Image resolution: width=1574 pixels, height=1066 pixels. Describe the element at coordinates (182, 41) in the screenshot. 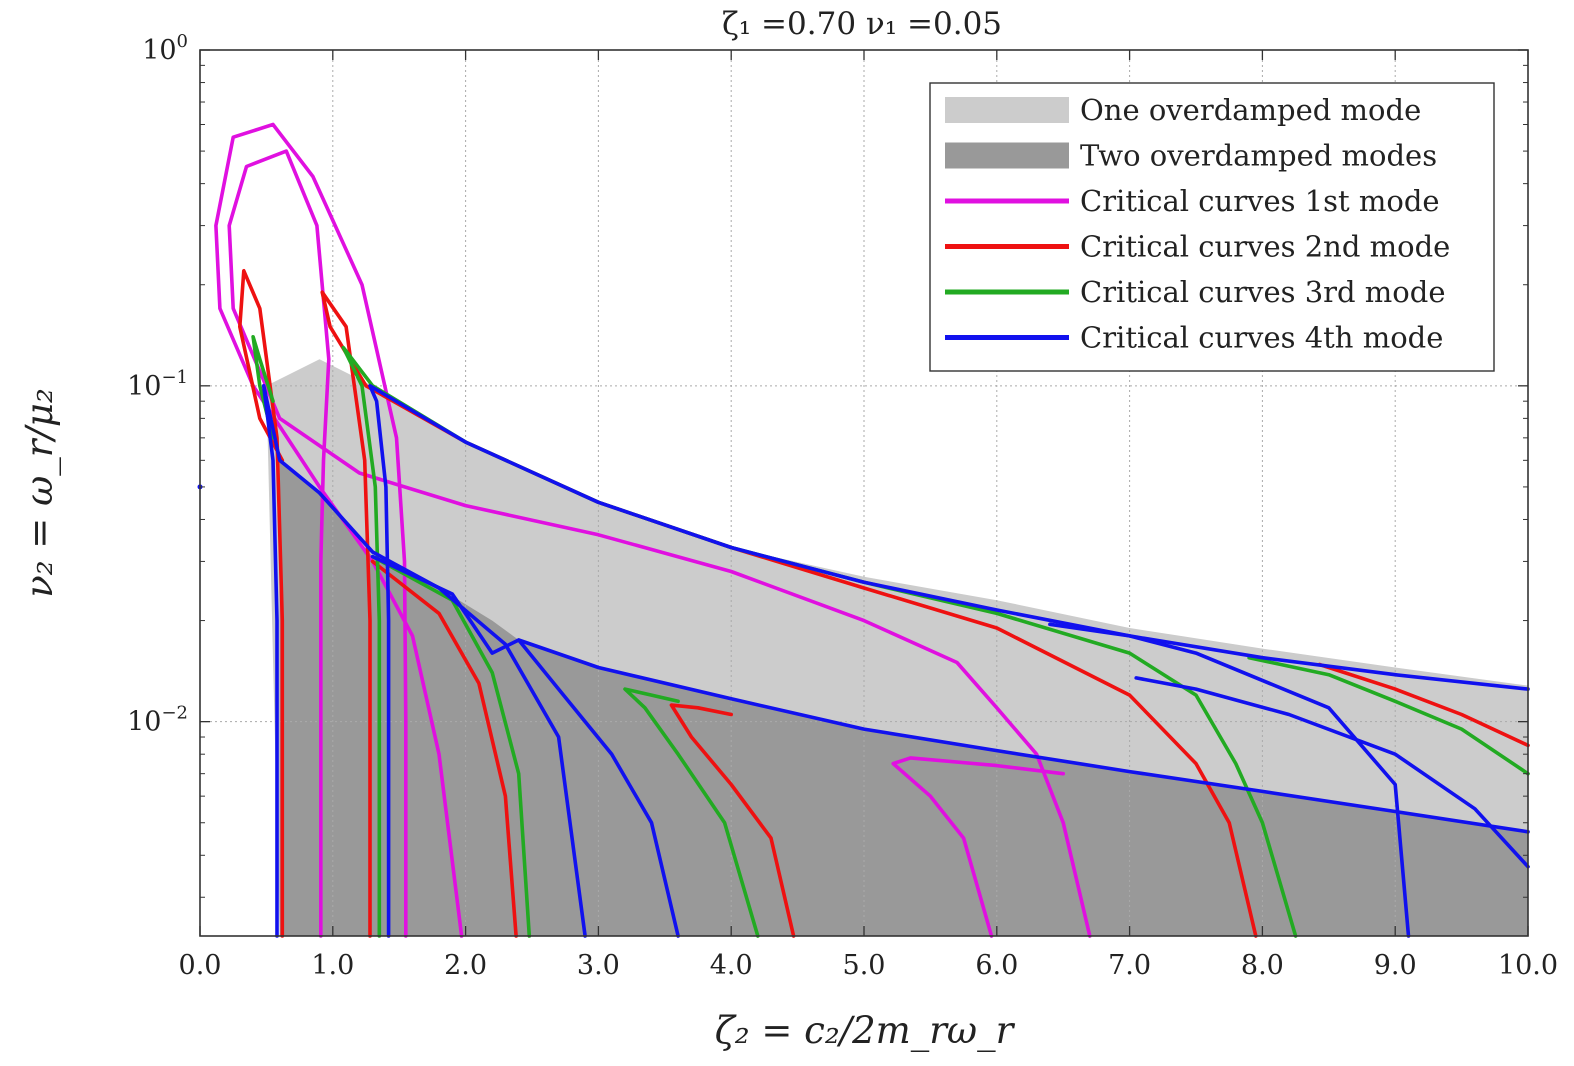

I see `y-tick-exponent: 0` at that location.